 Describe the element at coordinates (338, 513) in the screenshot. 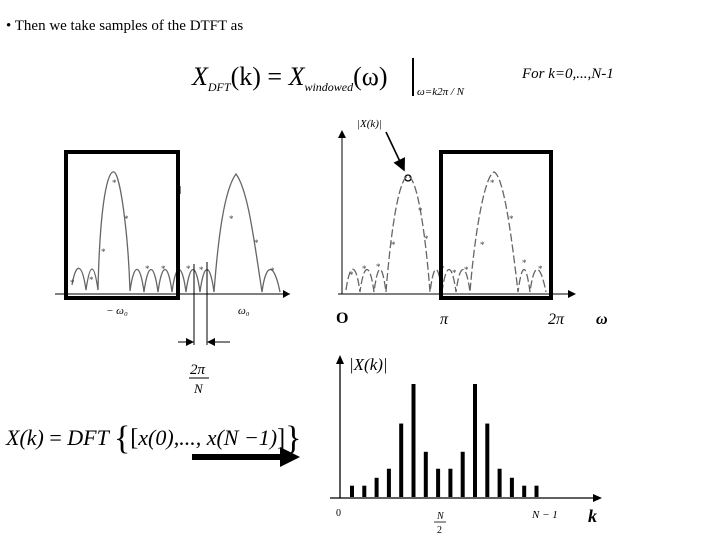

I see `stem-zero-label: 0` at that location.